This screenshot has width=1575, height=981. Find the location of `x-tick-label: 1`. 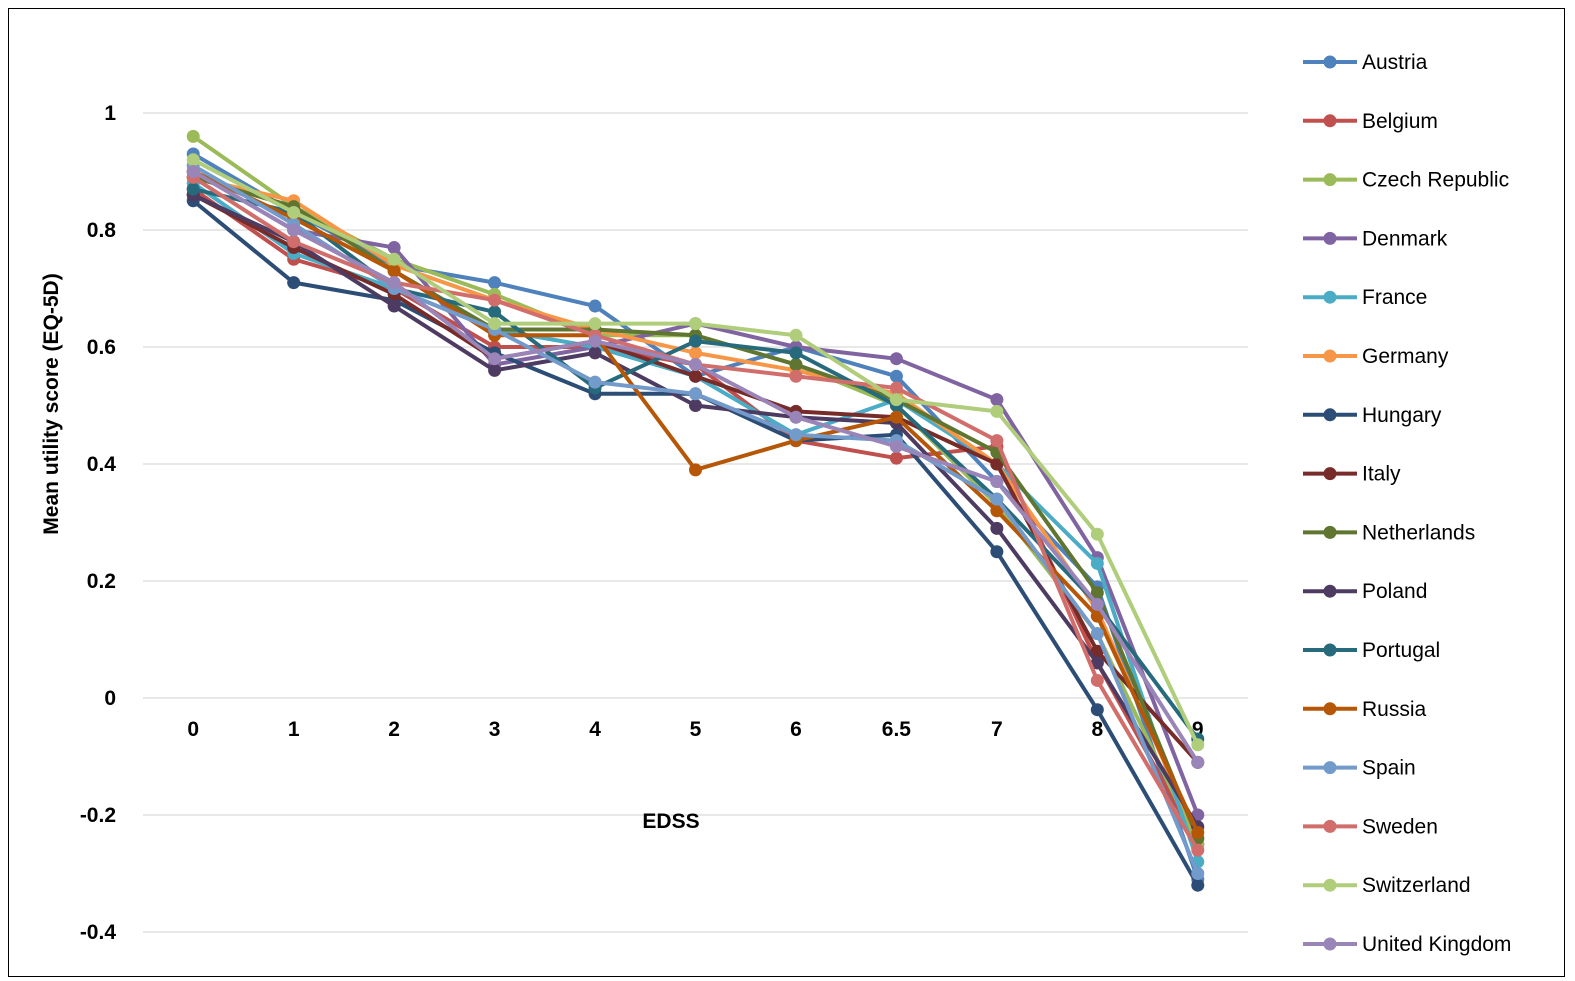

x-tick-label: 1 is located at coordinates (294, 729).